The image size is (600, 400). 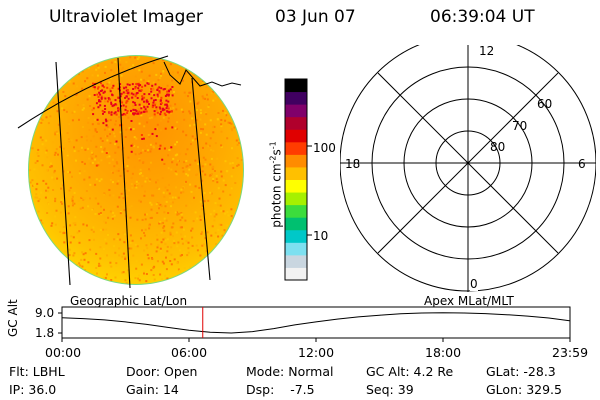 I want to click on colorbar-label-10: 10, so click(x=321, y=236).